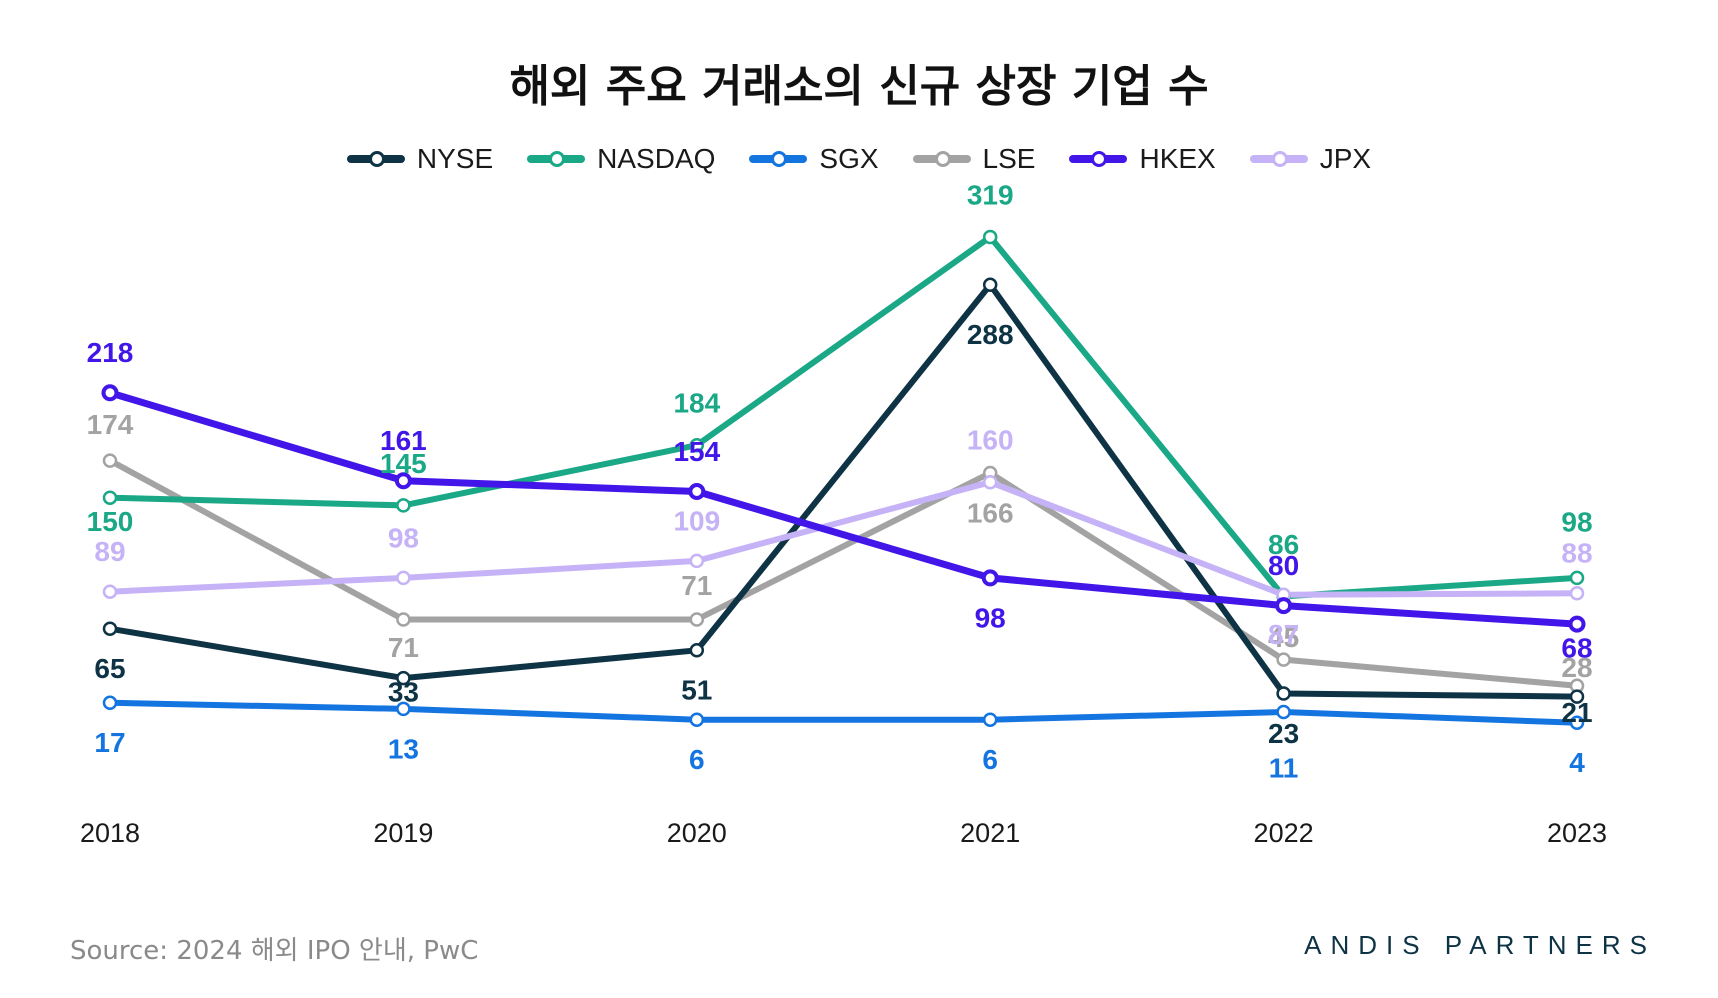  What do you see at coordinates (697, 833) in the screenshot?
I see `x-tick-label-2020: 2020` at bounding box center [697, 833].